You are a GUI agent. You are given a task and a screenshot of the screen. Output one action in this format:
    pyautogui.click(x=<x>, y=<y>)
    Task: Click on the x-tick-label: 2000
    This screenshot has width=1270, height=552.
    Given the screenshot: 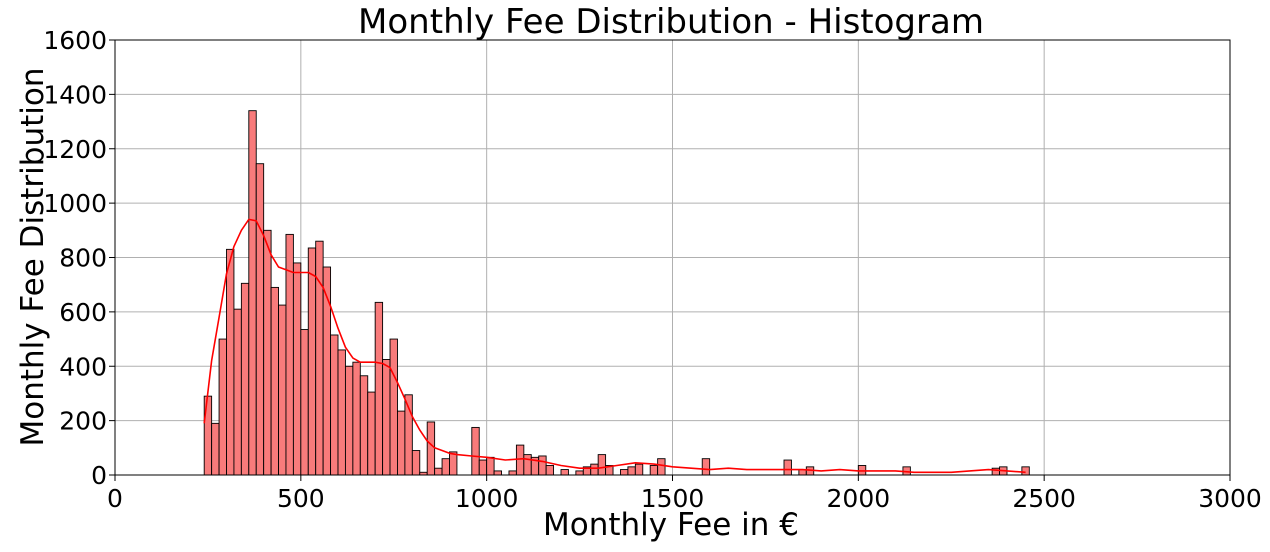 What is the action you would take?
    pyautogui.click(x=859, y=498)
    